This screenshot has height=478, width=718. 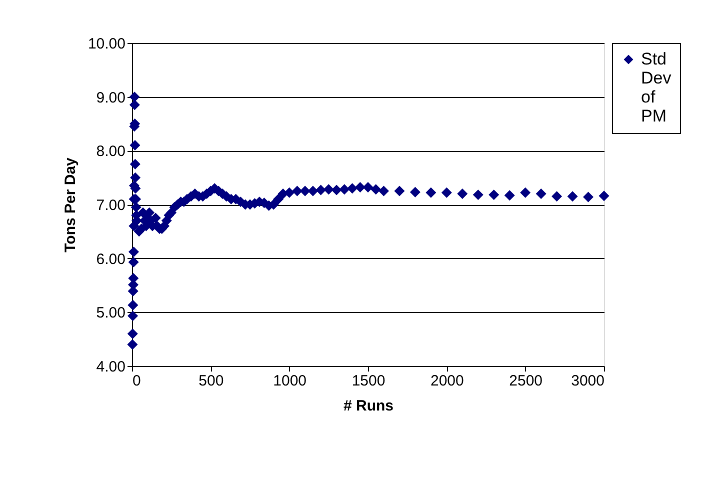 I want to click on x-axis-title: # Runs, so click(x=368, y=406).